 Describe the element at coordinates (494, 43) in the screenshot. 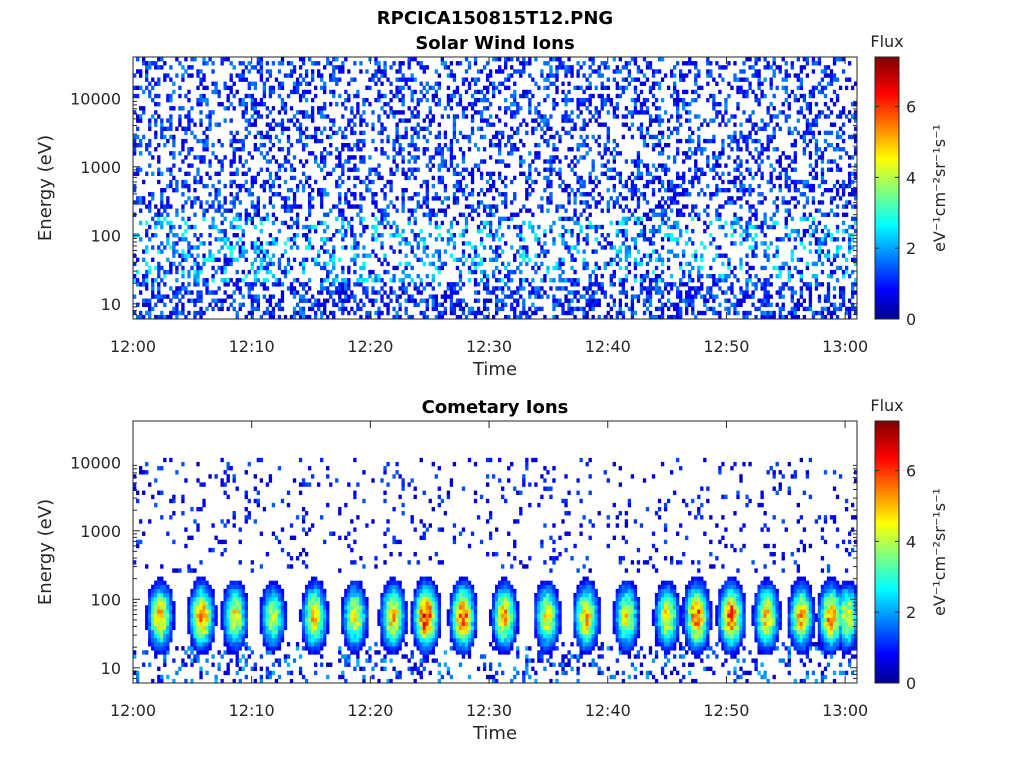

I see `panel-title: Solar Wind Ions` at that location.